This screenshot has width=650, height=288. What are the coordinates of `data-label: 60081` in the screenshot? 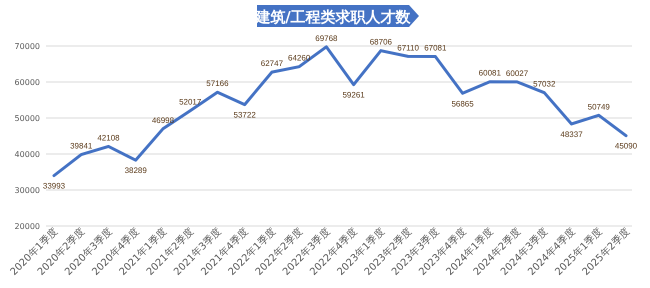 It's located at (490, 73).